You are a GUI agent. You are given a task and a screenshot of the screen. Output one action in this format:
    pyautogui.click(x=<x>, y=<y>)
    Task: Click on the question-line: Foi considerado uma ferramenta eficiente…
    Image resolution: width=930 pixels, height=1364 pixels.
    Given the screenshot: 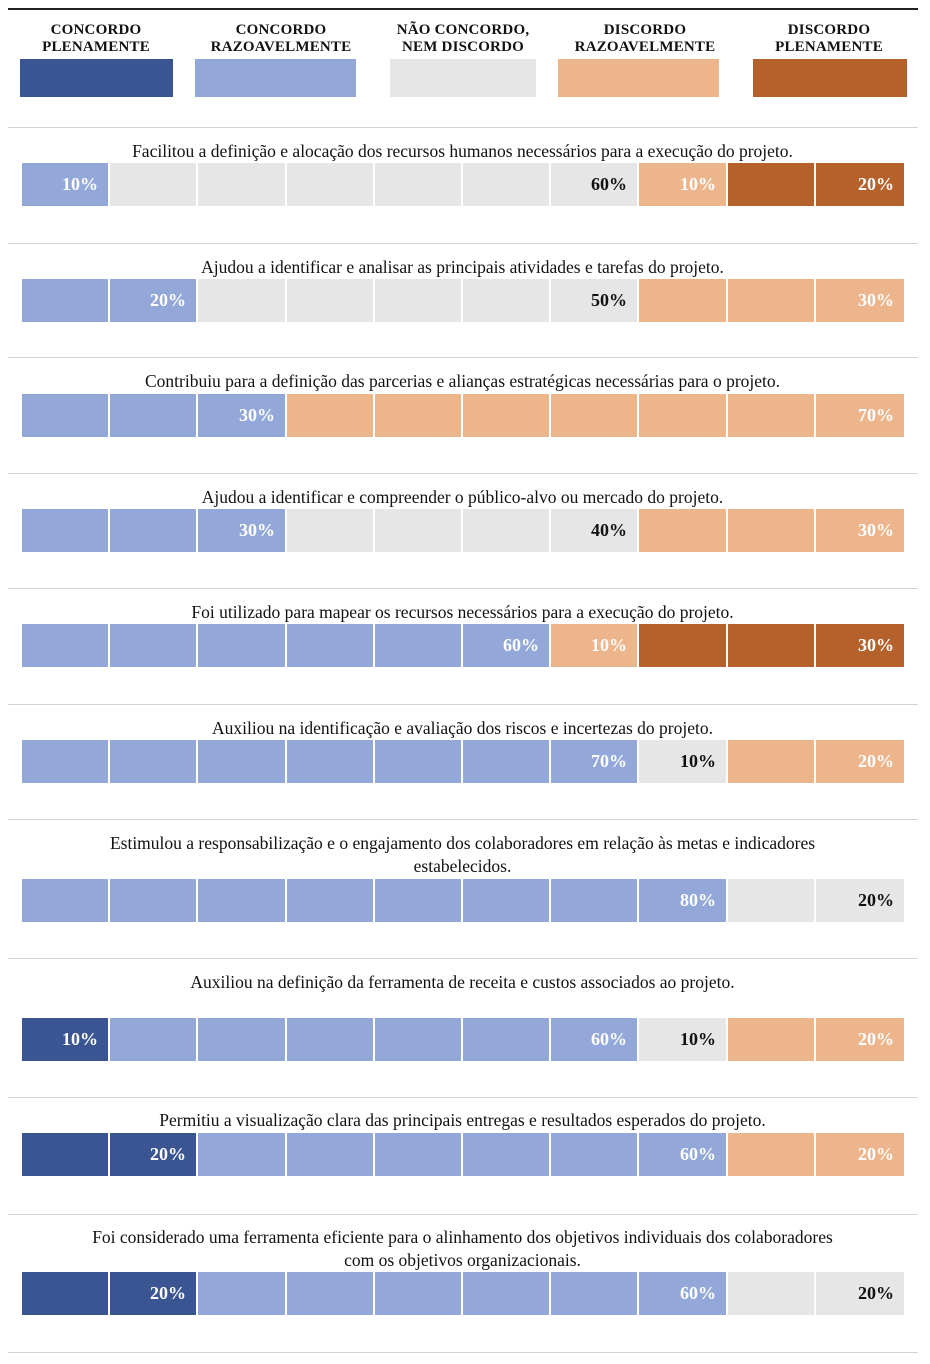 What is the action you would take?
    pyautogui.click(x=462, y=1237)
    